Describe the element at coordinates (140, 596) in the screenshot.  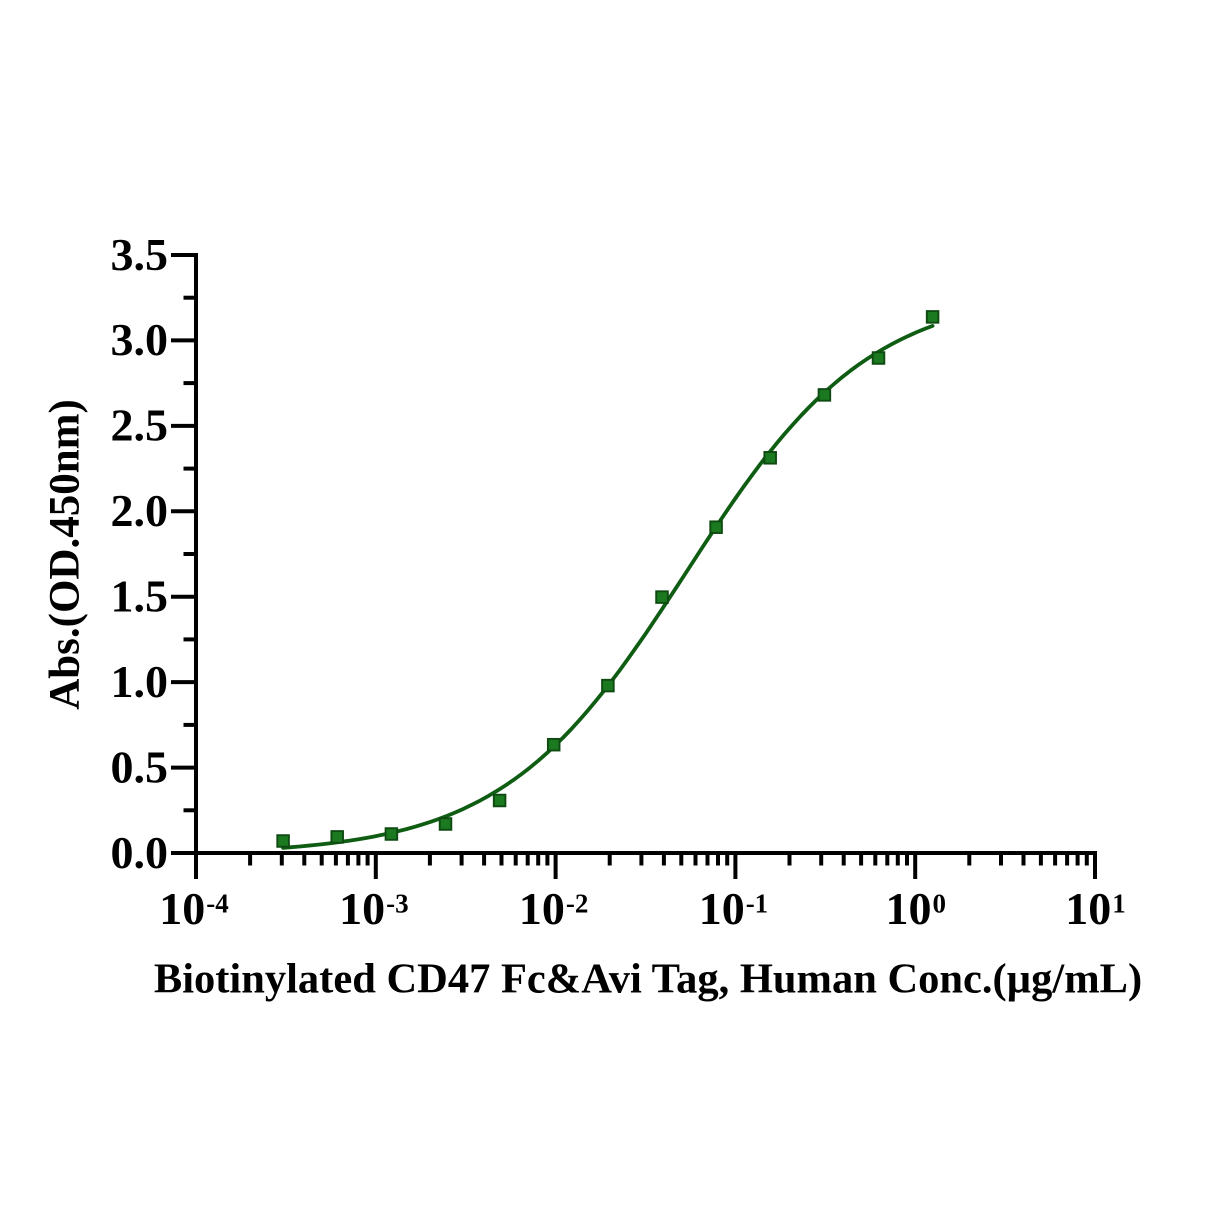
I see `svg-text: 1.5` at that location.